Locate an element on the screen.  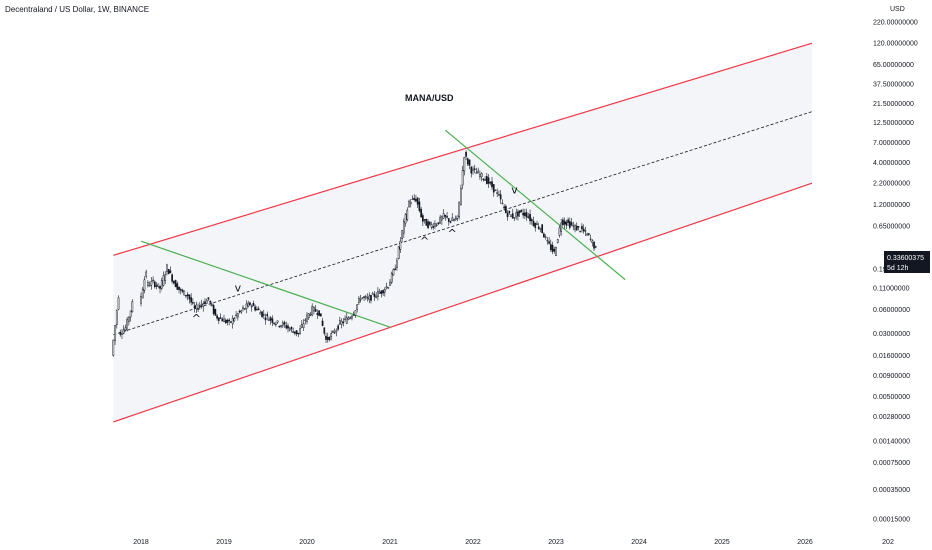
trendline-1-line is located at coordinates (265, 284).